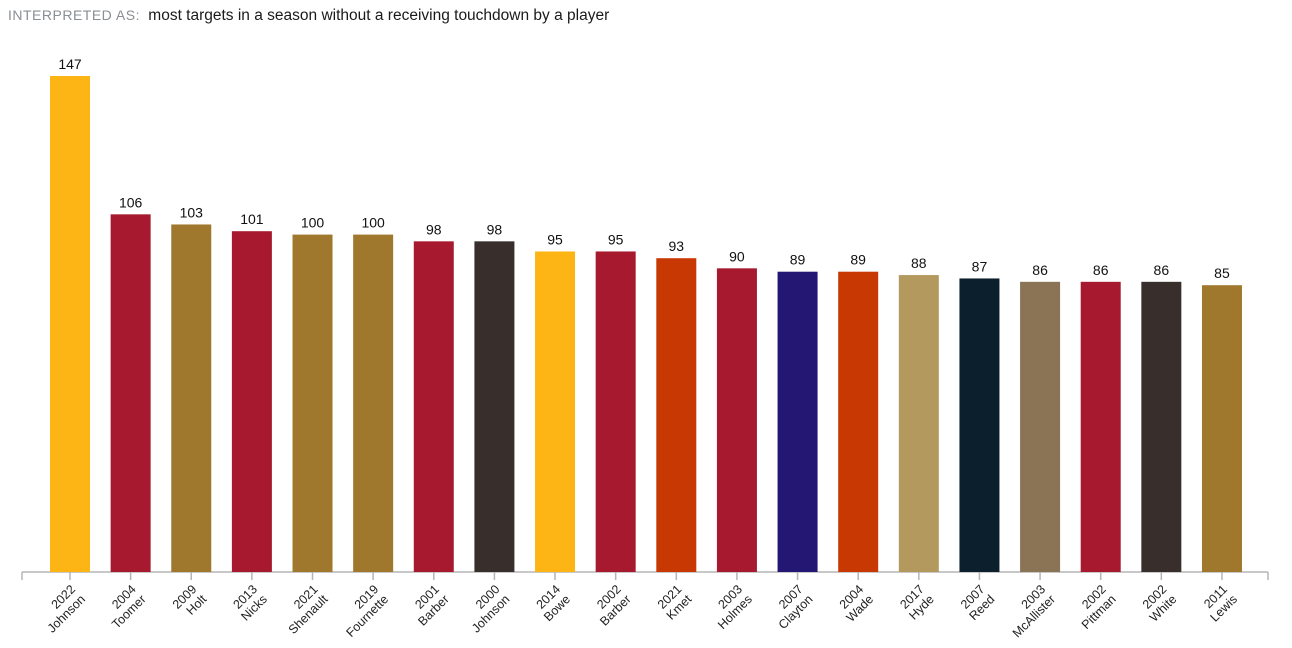  Describe the element at coordinates (252, 219) in the screenshot. I see `data-label: 101` at that location.